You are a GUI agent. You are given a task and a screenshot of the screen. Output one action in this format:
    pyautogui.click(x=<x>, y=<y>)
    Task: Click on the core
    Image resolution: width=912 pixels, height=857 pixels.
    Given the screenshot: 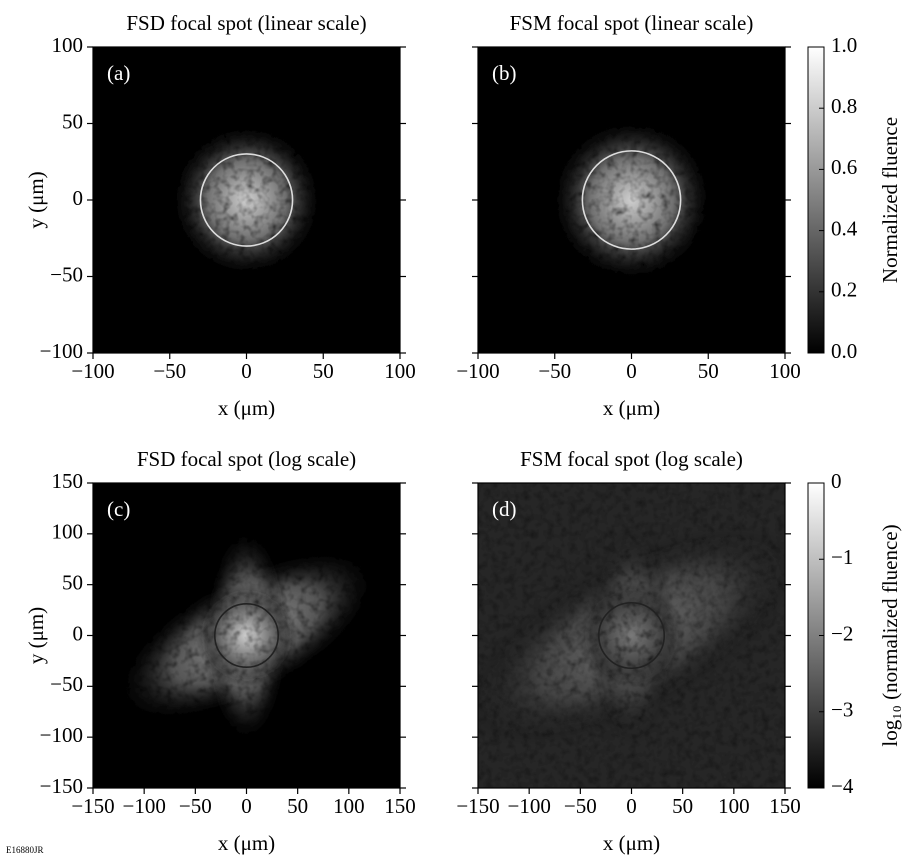 What is the action you would take?
    pyautogui.click(x=246, y=635)
    